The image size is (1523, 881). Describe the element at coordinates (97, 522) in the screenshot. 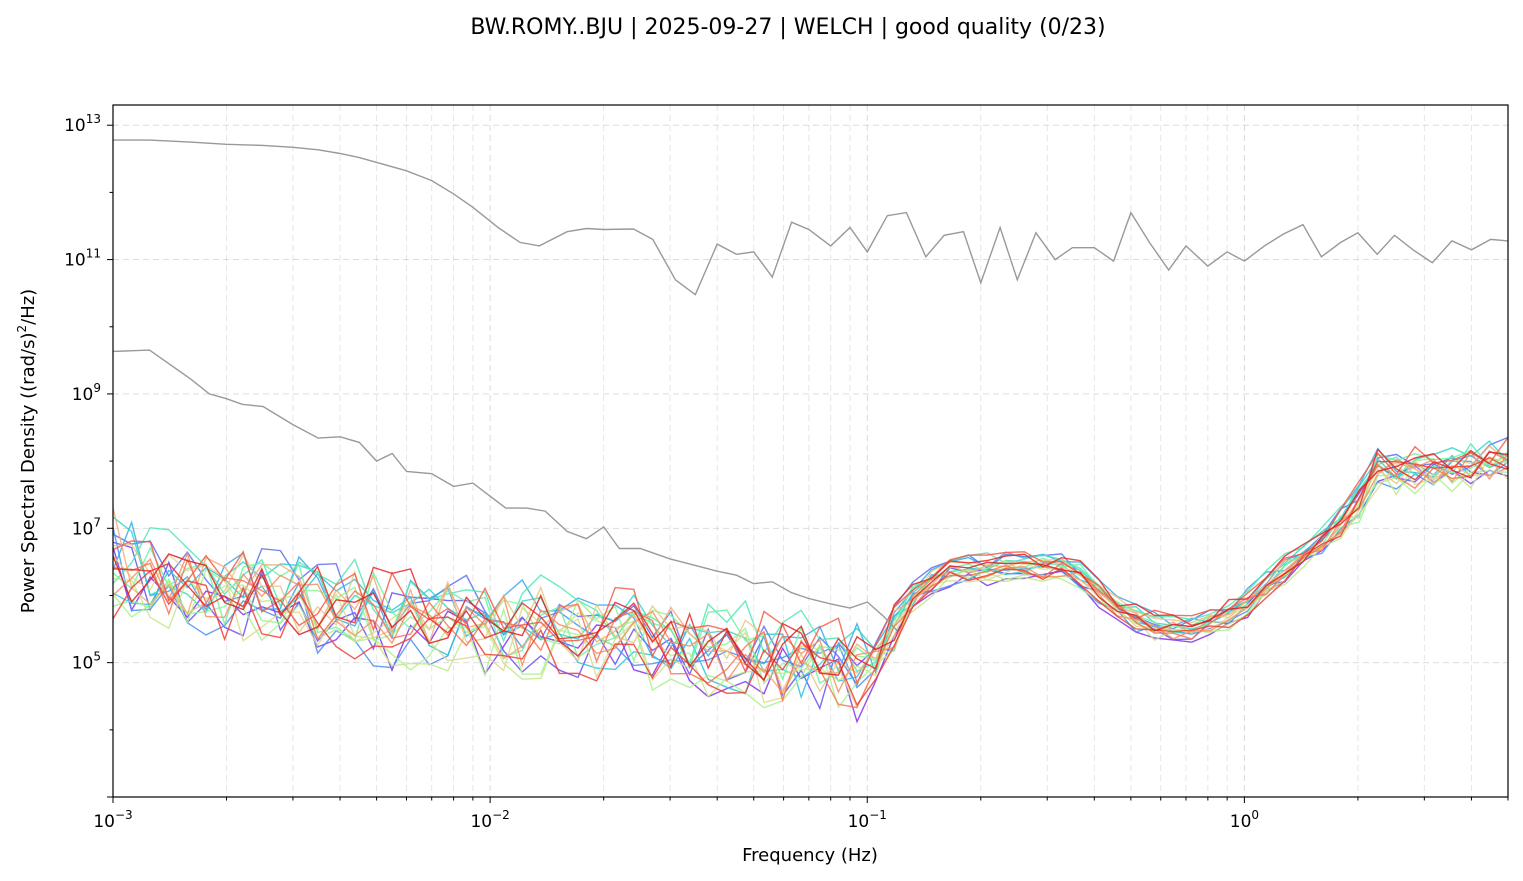

I see `y-tick-label-exp: 7` at that location.